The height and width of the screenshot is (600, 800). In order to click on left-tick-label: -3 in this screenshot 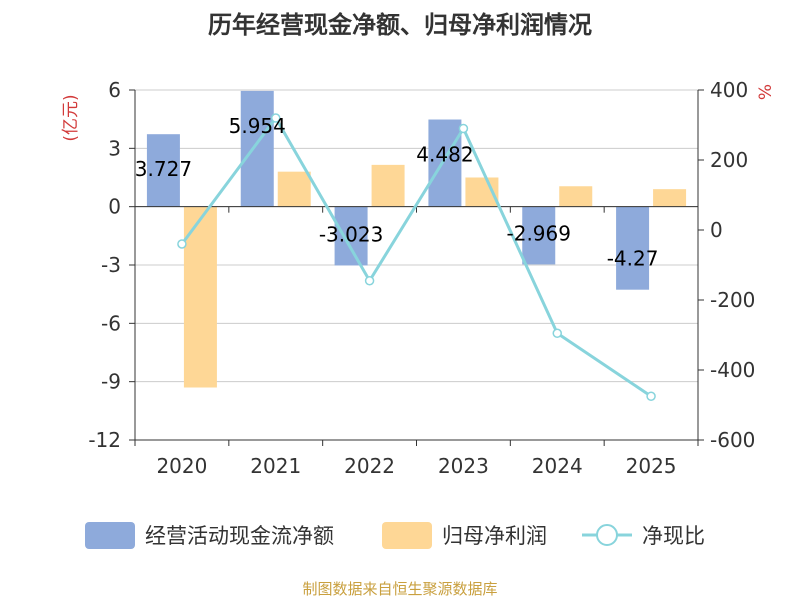, I will do `click(111, 265)`.